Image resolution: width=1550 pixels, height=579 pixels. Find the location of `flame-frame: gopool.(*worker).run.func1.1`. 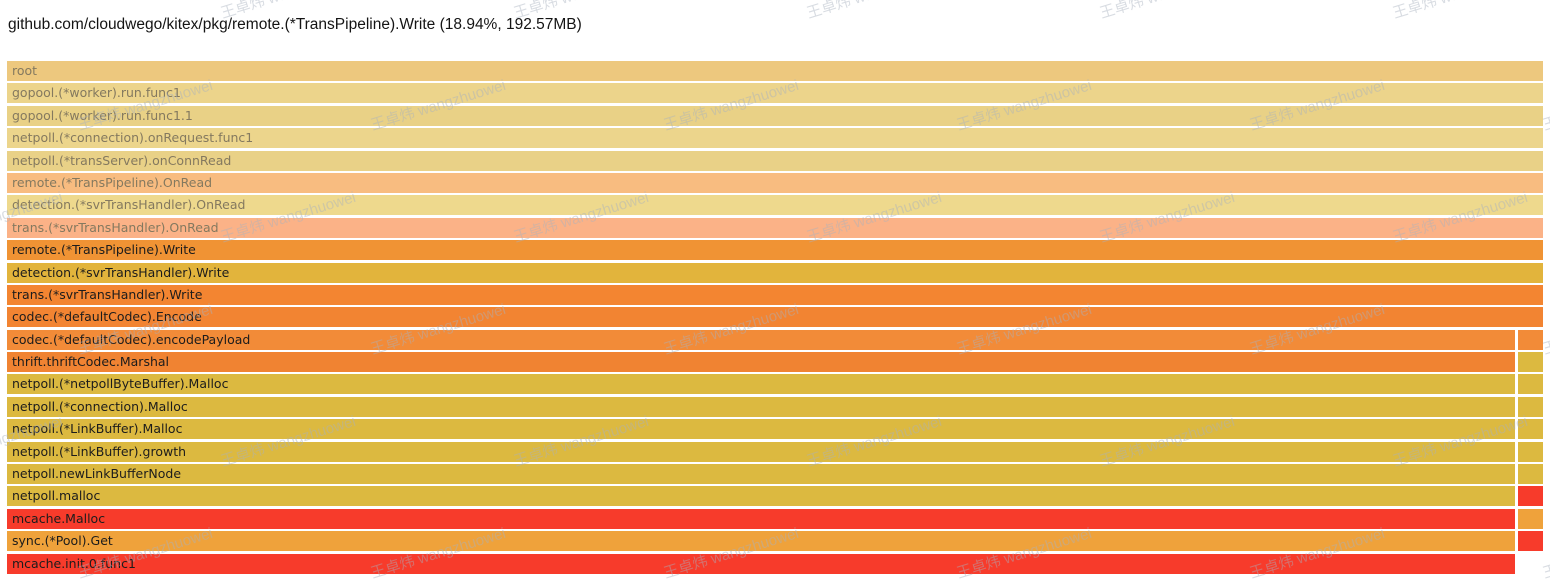

flame-frame: gopool.(*worker).run.func1.1 is located at coordinates (775, 115).